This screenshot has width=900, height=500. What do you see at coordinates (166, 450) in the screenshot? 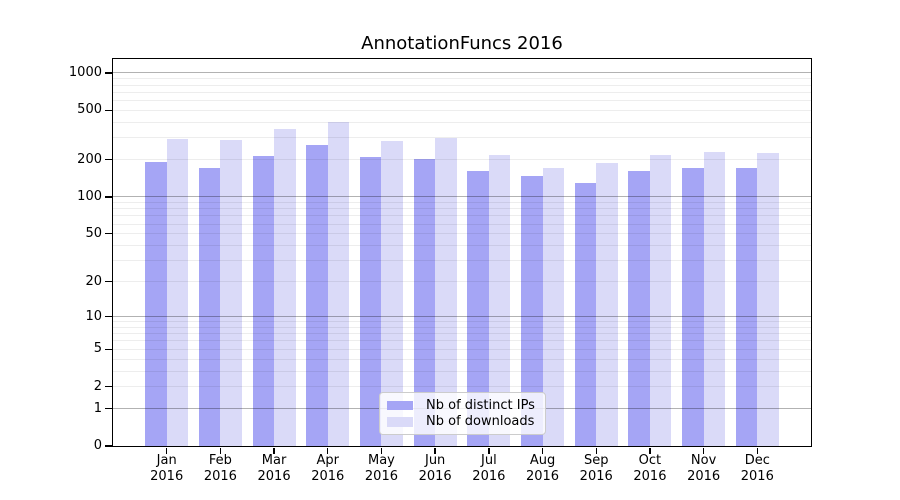
I see `x-tick-jan` at bounding box center [166, 450].